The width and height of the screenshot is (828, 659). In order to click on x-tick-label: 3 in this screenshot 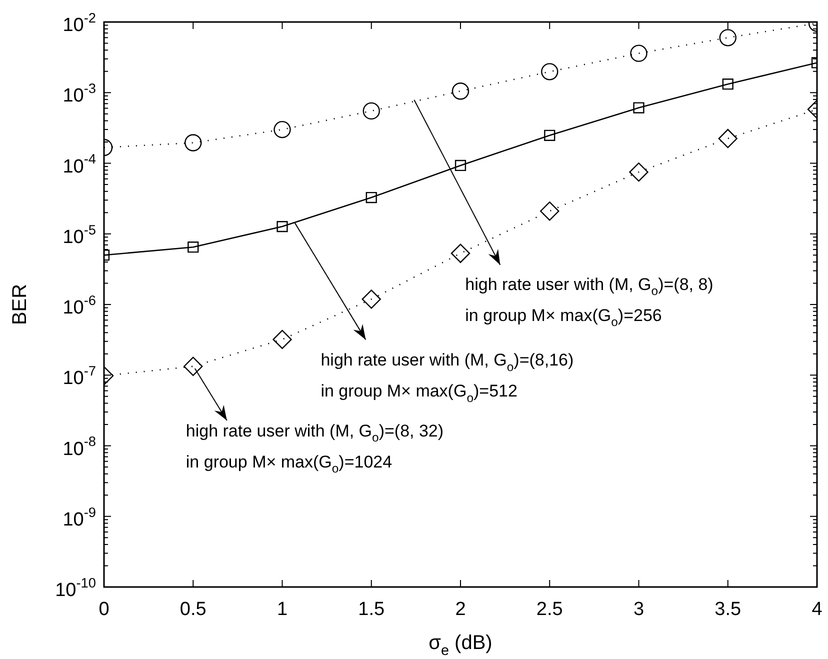, I will do `click(638, 609)`.